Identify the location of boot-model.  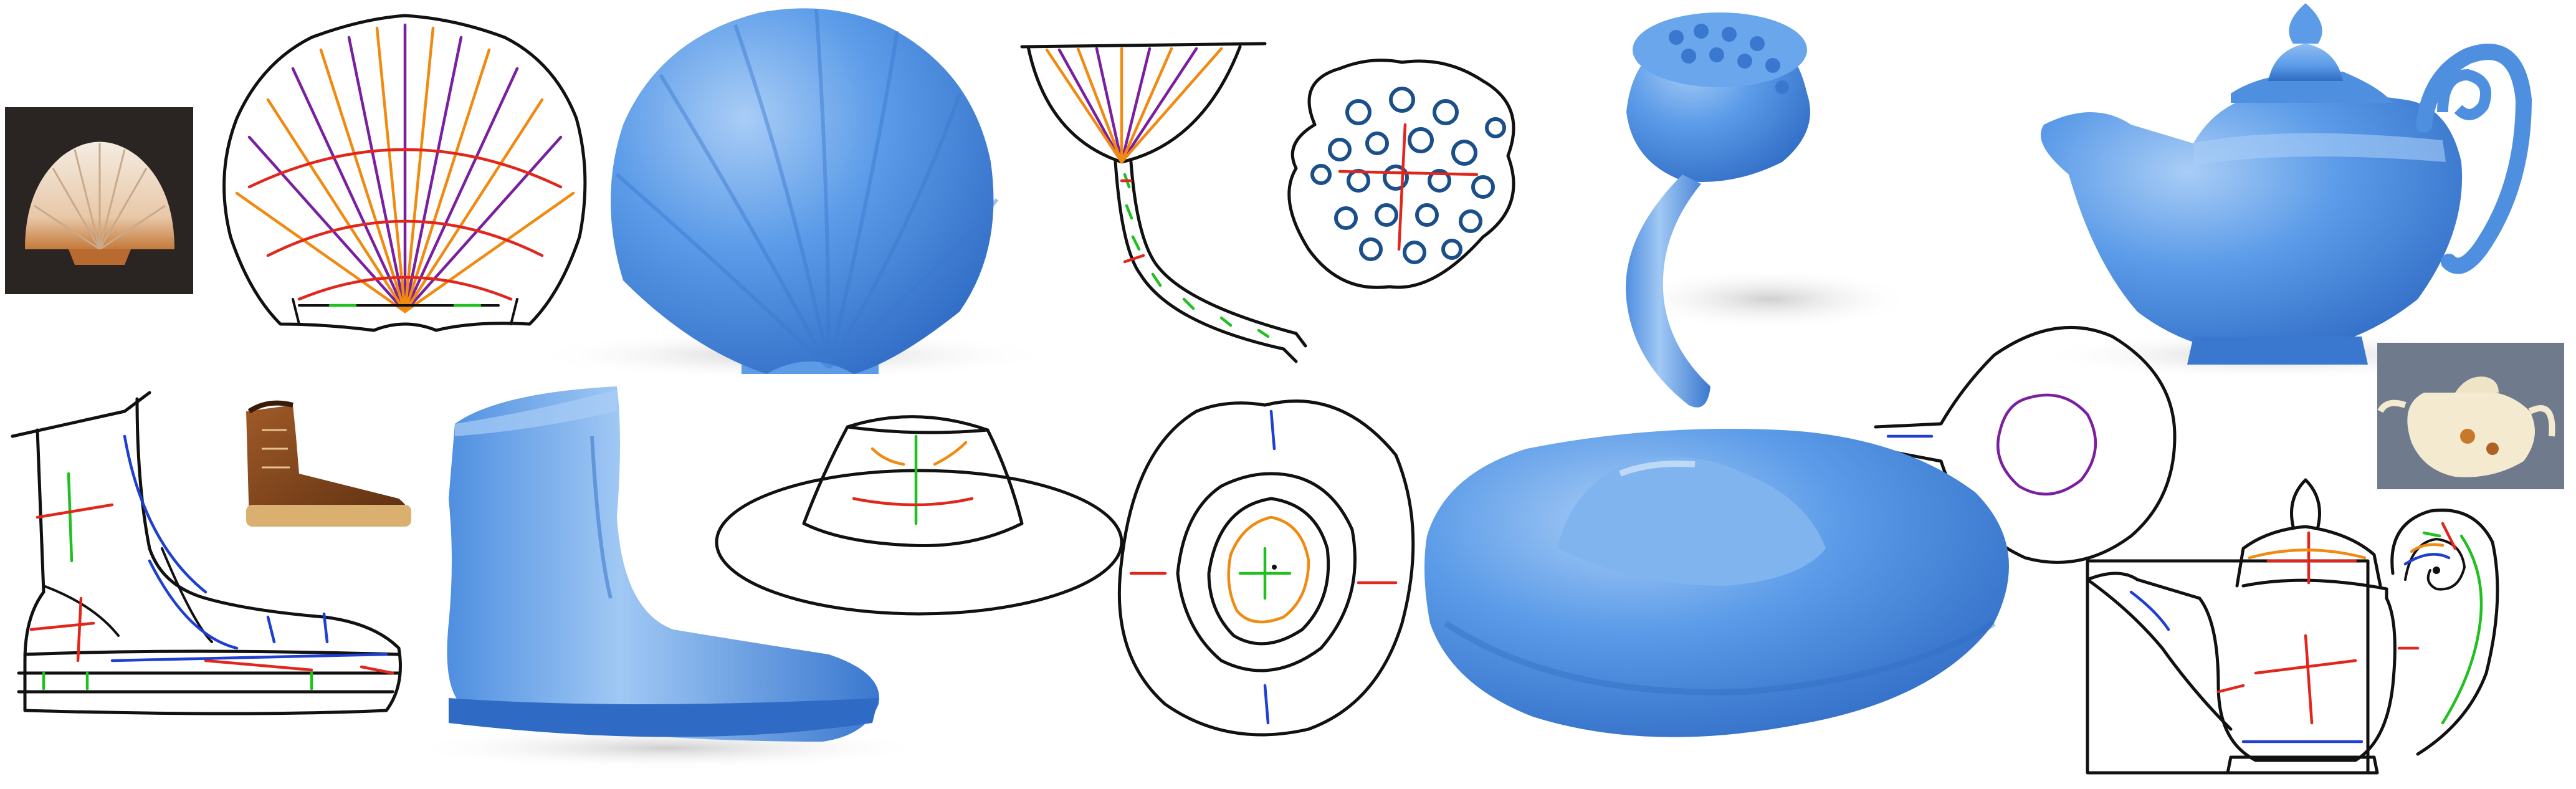
(667, 578).